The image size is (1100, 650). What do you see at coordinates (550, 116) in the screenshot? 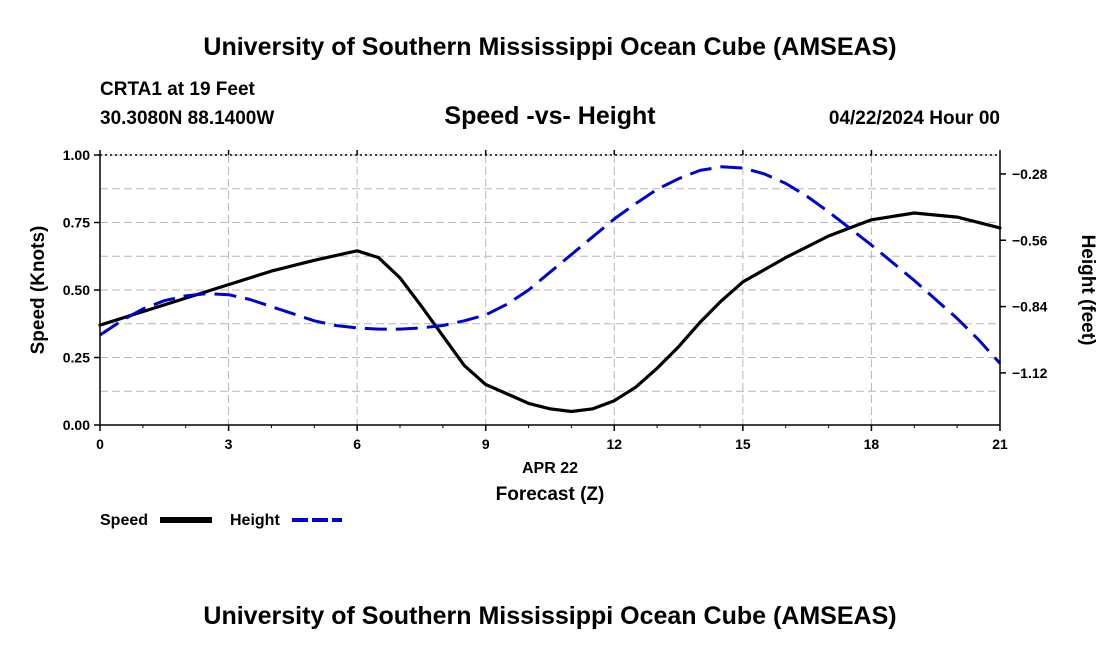
I see `plot-title: Speed -vs- Height` at bounding box center [550, 116].